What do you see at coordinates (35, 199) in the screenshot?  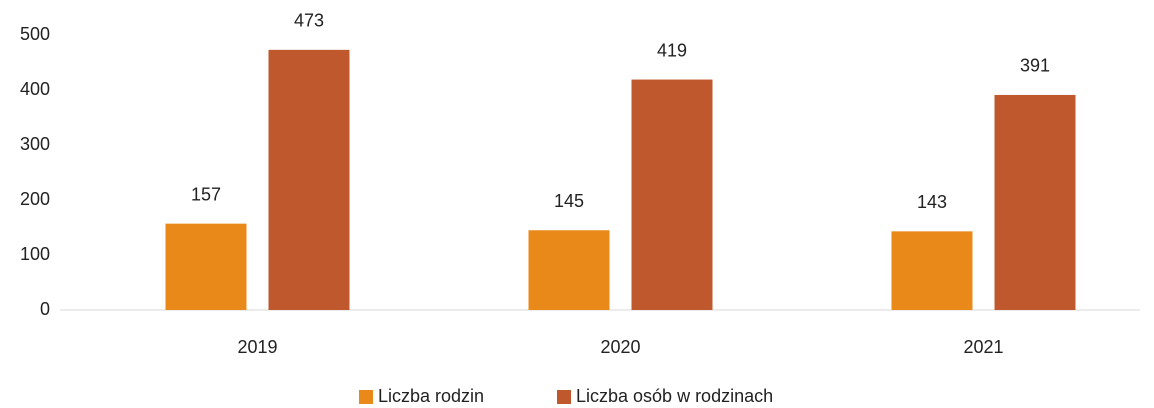 I see `y-tick-label: 200` at bounding box center [35, 199].